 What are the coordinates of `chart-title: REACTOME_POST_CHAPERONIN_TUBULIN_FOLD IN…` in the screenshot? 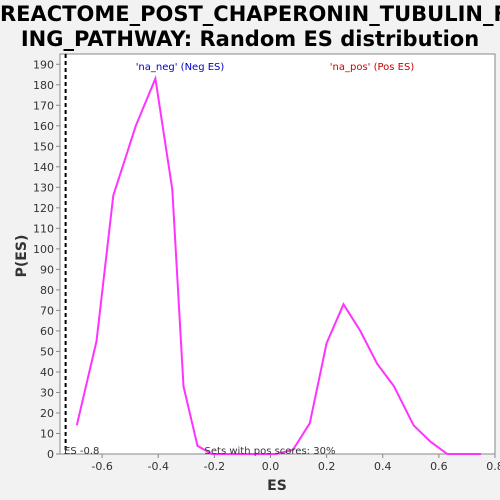 It's located at (250, 27).